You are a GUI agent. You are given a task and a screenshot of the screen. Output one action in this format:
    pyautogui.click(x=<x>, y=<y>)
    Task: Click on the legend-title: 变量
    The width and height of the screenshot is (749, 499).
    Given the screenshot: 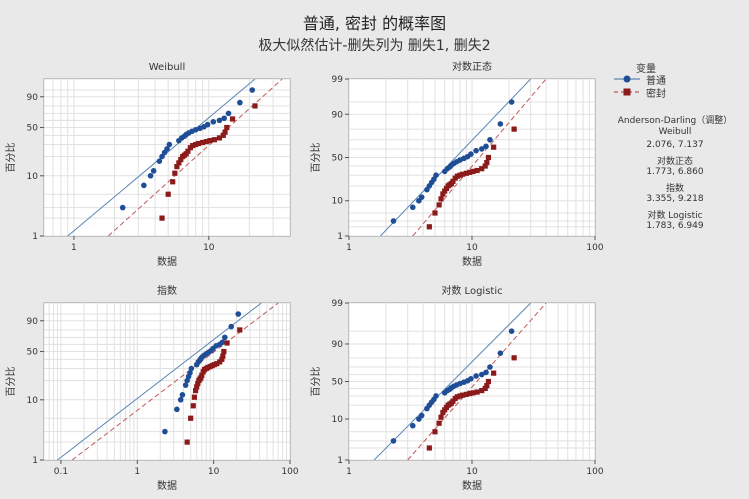 What is the action you would take?
    pyautogui.click(x=646, y=69)
    